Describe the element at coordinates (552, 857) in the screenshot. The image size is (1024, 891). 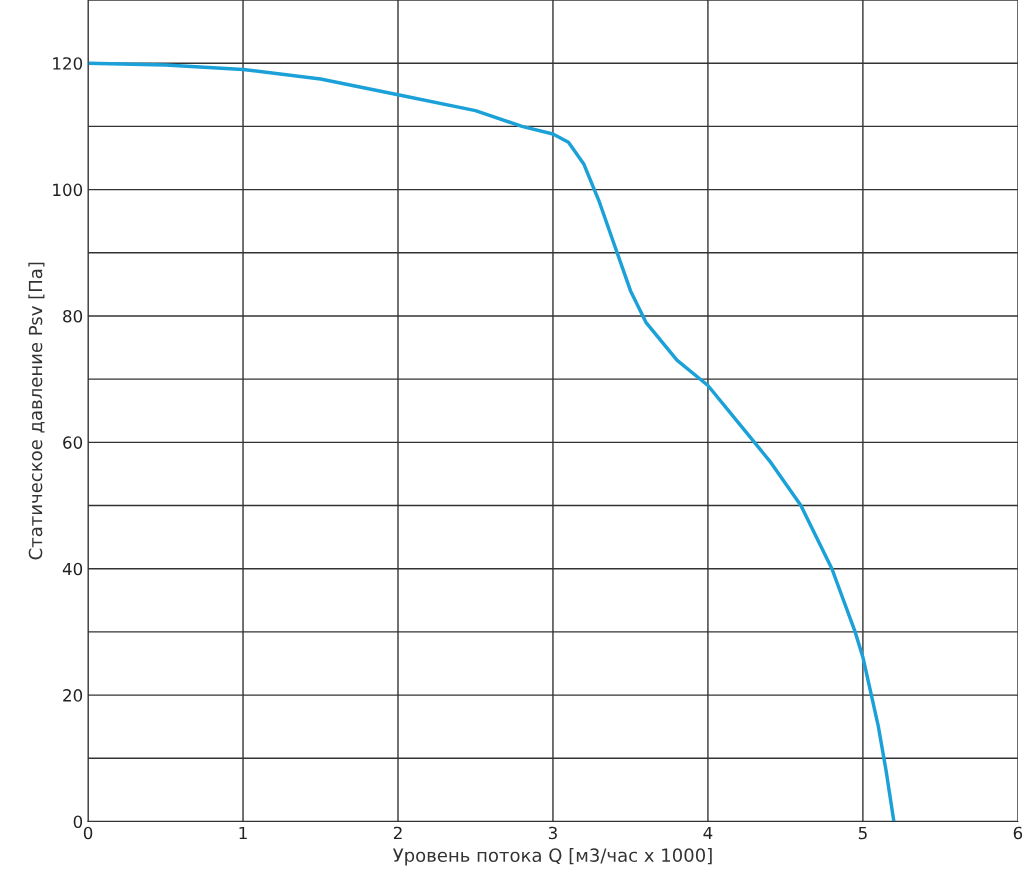
I see `x-axis-title: Уровень потока Q [м3/час x 1000]` at that location.